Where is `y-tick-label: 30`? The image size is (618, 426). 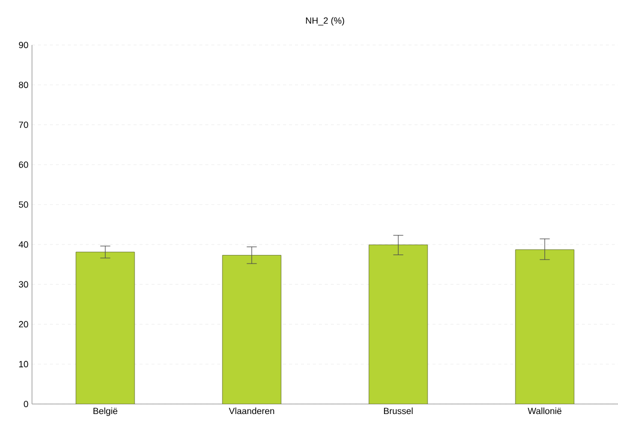
y-tick-label: 30 is located at coordinates (23, 284).